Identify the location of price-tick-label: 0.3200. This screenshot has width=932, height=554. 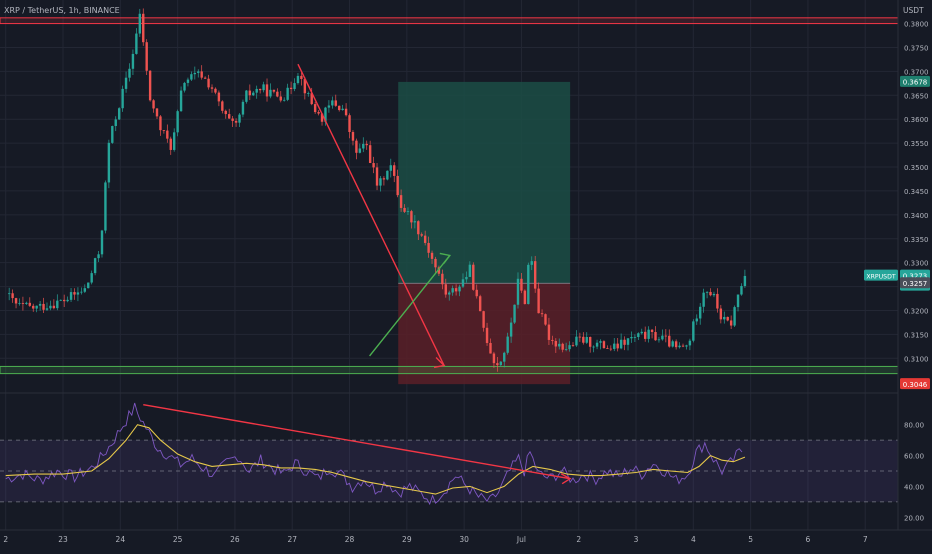
(916, 311).